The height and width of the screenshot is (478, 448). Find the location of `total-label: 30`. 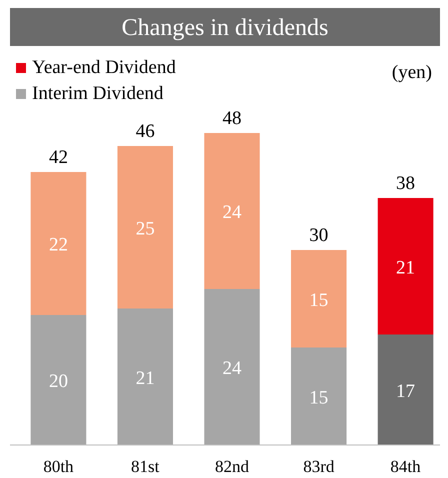

total-label: 30 is located at coordinates (318, 235).